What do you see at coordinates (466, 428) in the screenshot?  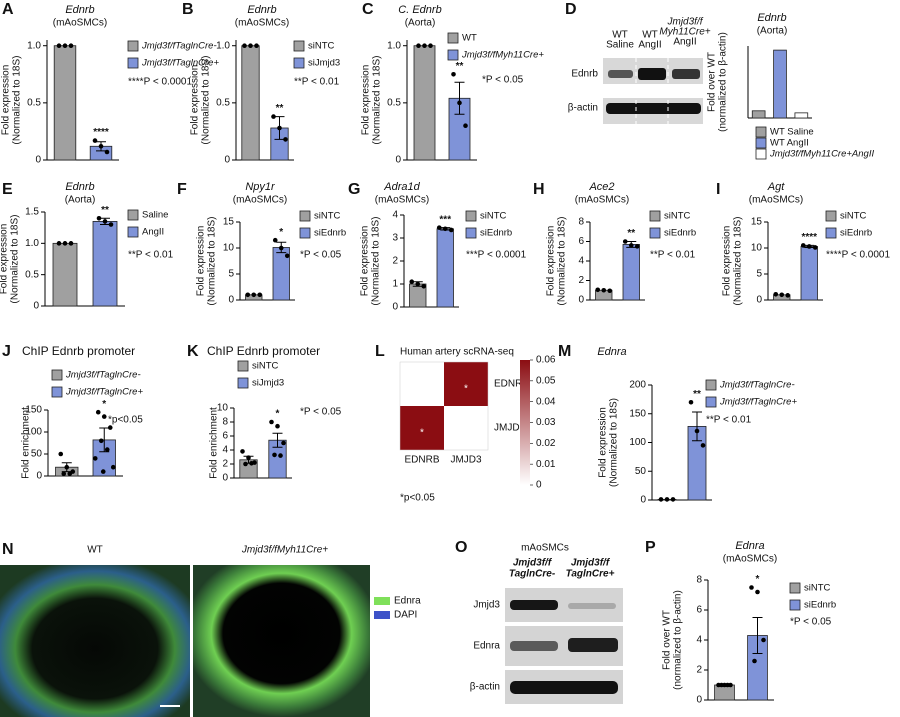 I see `heatmap-cell` at bounding box center [466, 428].